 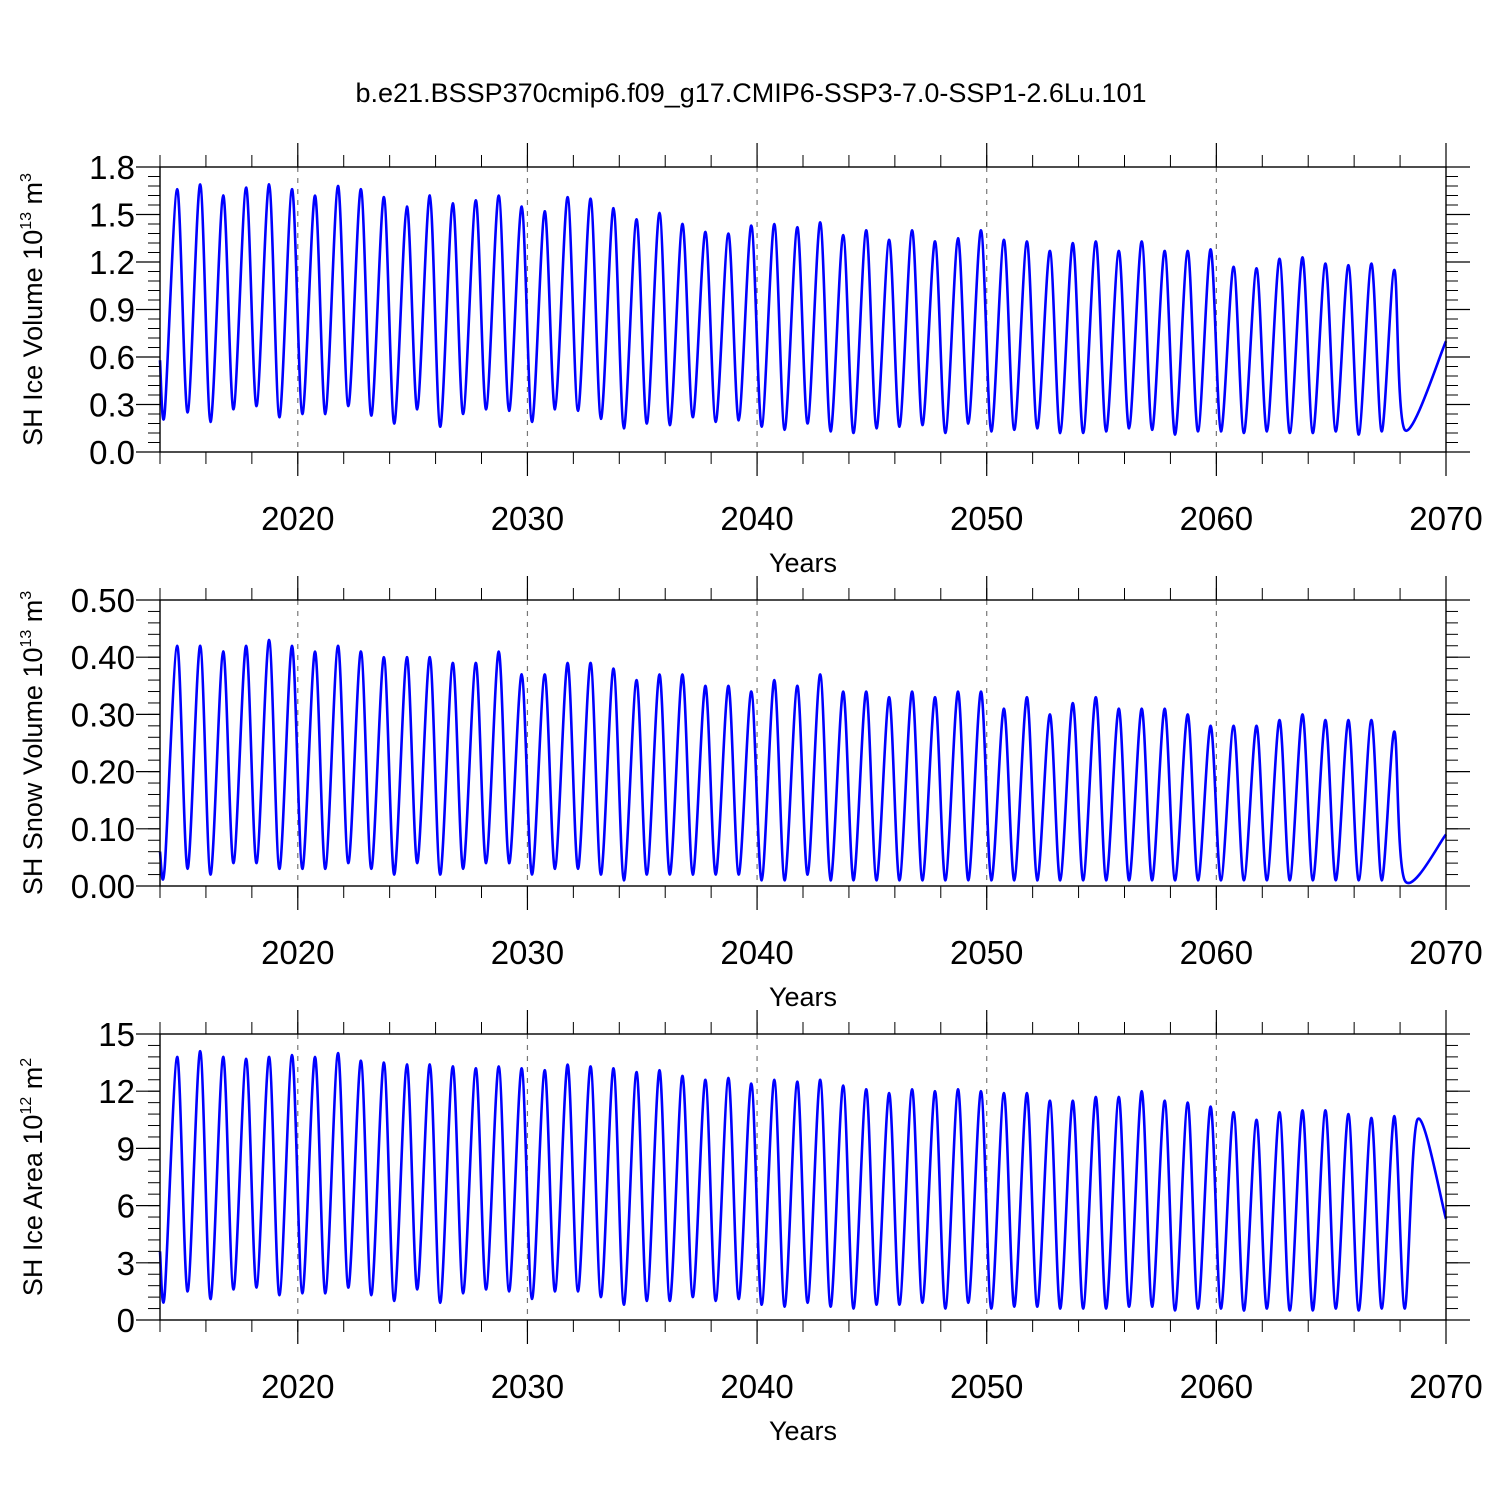 What do you see at coordinates (126, 1206) in the screenshot?
I see `y-tick-label: 6` at bounding box center [126, 1206].